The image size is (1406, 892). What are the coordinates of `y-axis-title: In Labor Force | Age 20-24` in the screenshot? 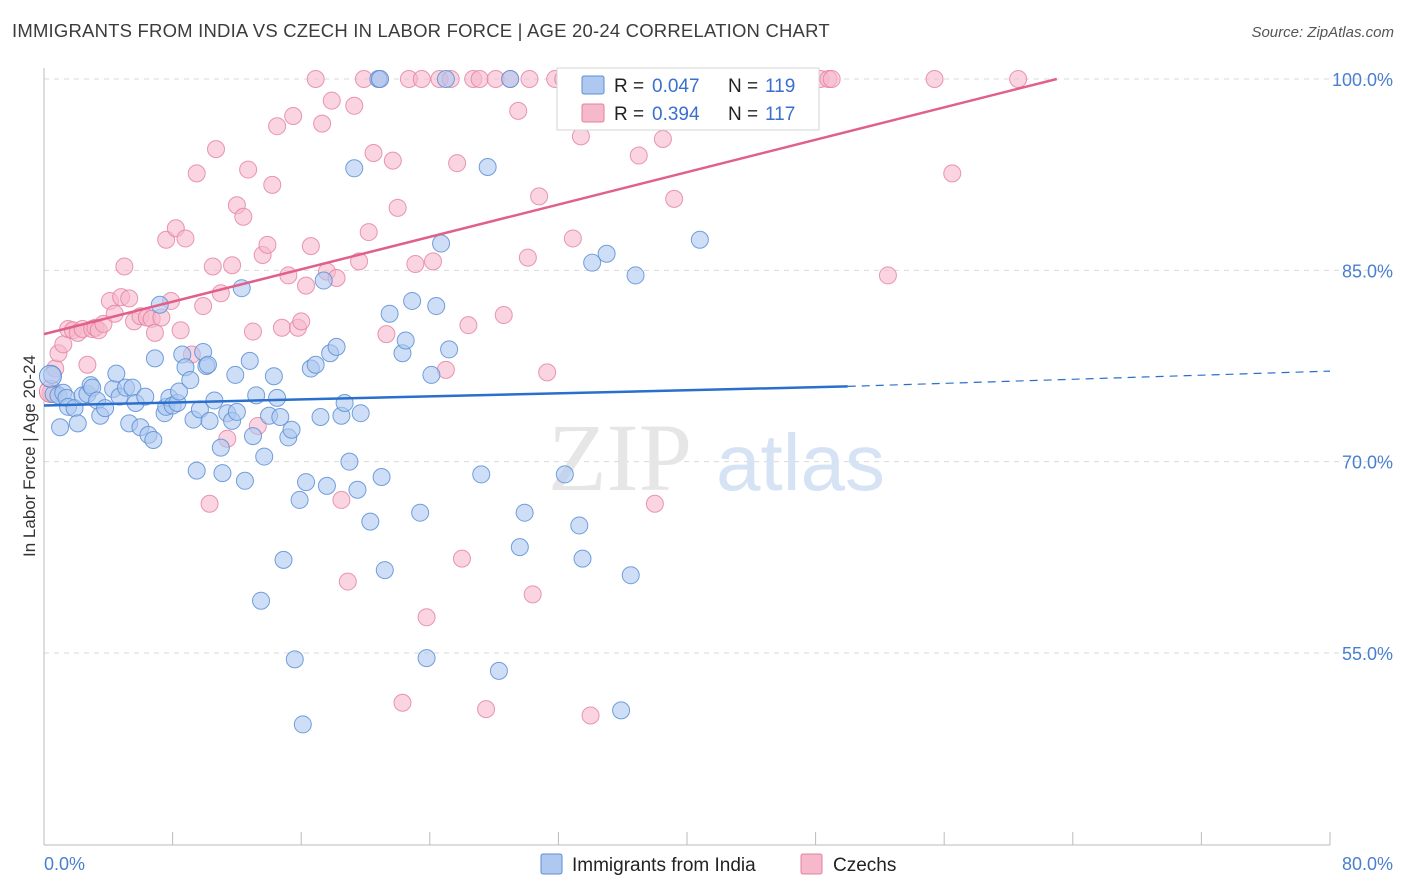 It's located at (29, 456).